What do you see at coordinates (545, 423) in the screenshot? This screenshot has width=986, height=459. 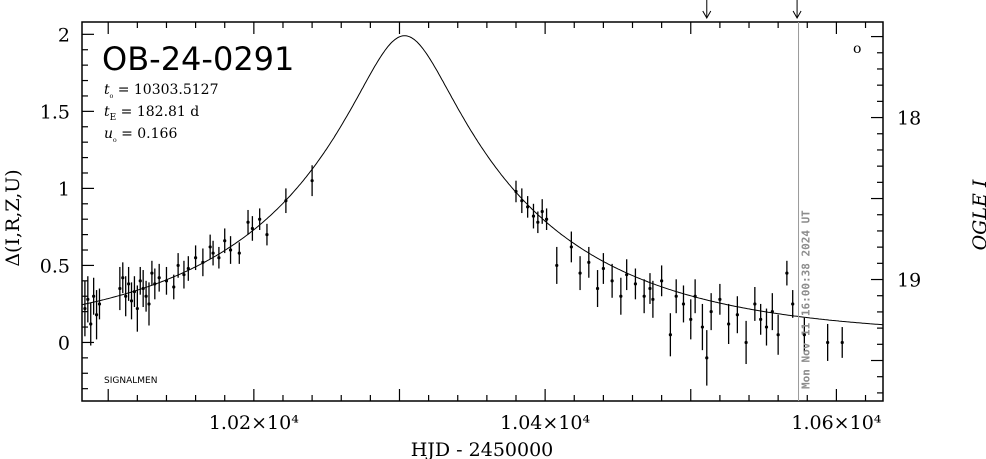 I see `x-tick-label: 1.04×10⁴` at bounding box center [545, 423].